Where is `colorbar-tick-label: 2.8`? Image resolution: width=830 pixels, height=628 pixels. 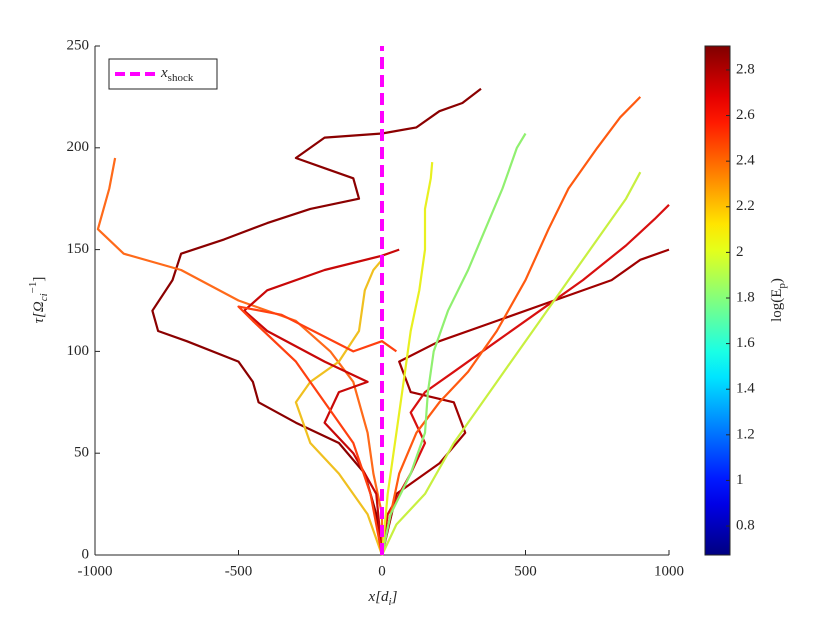 colorbar-tick-label: 2.8 is located at coordinates (745, 69).